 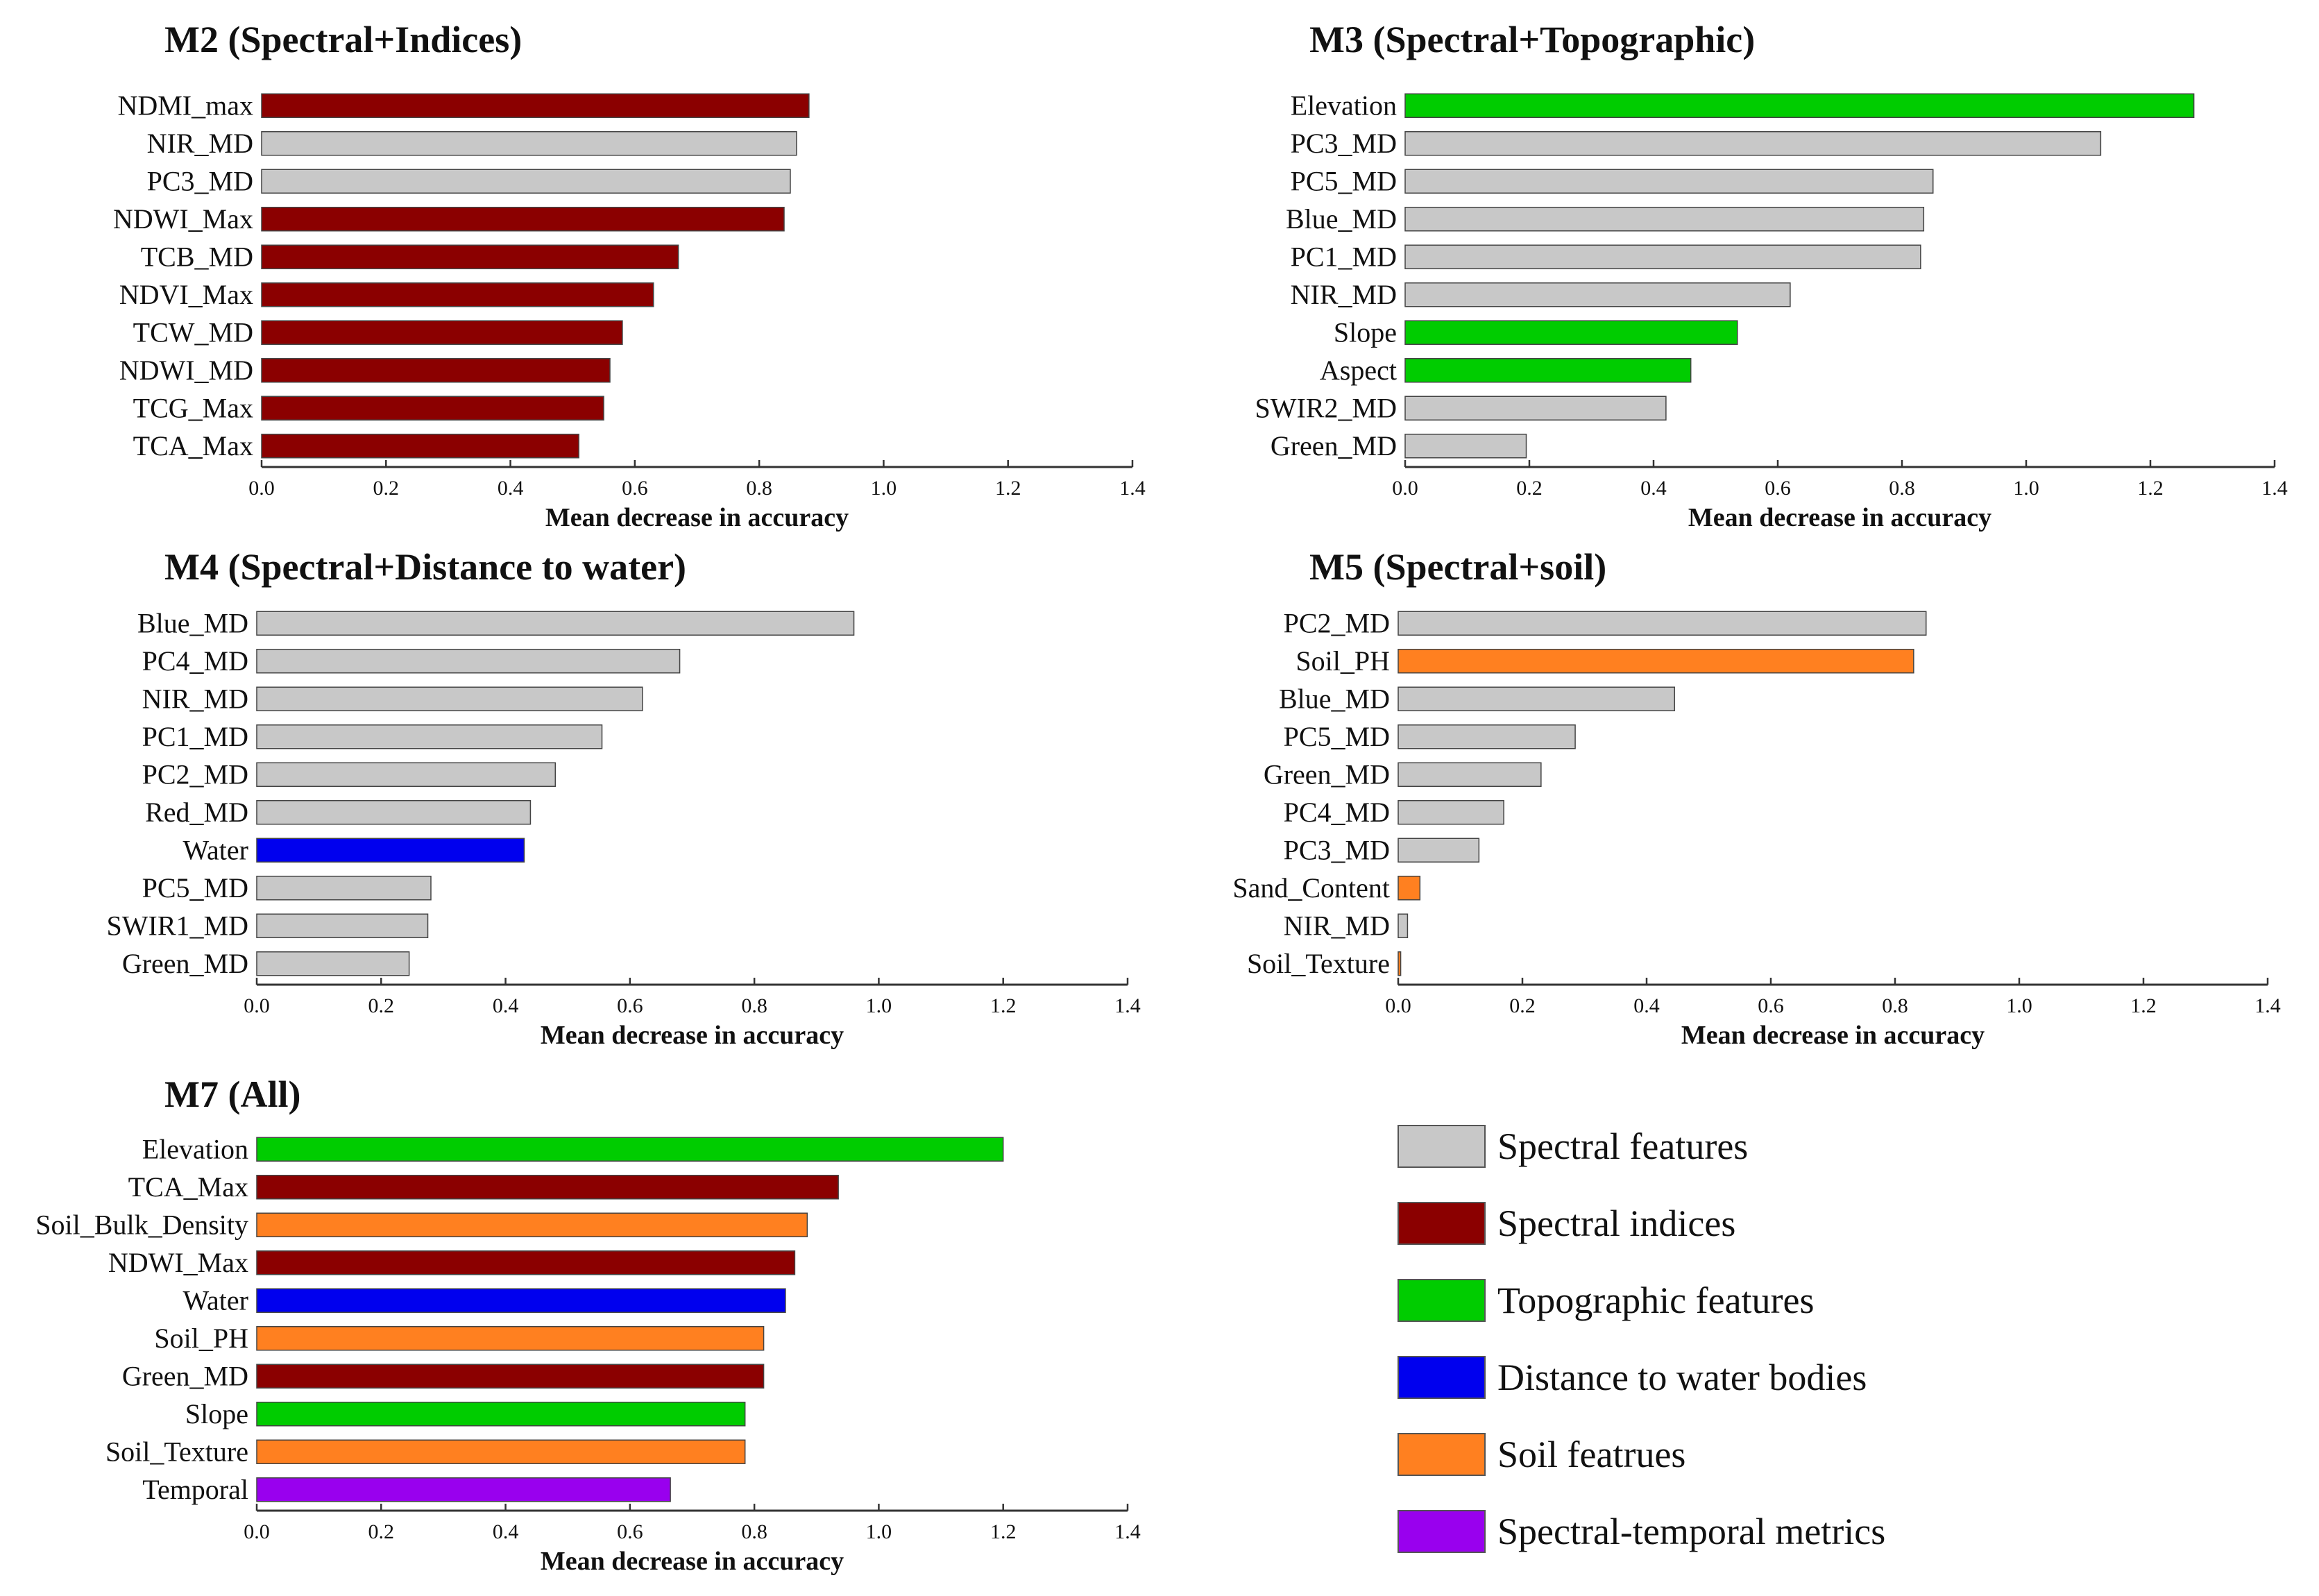 What do you see at coordinates (178, 1262) in the screenshot?
I see `category-label: NDWI_Max` at bounding box center [178, 1262].